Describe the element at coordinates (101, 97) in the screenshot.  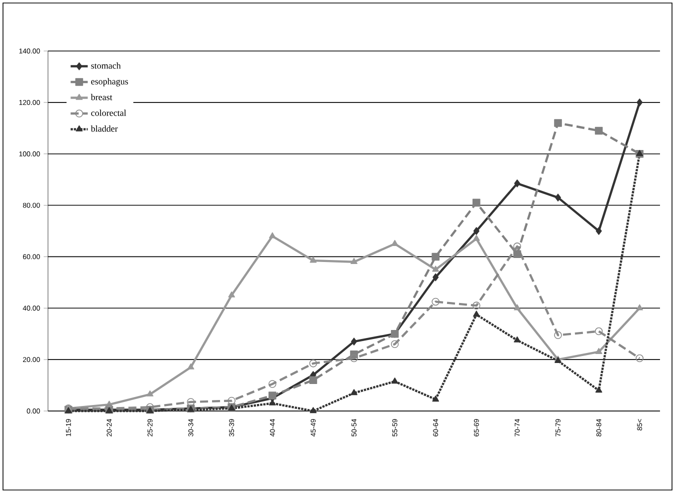
I see `legend-label: breast` at that location.